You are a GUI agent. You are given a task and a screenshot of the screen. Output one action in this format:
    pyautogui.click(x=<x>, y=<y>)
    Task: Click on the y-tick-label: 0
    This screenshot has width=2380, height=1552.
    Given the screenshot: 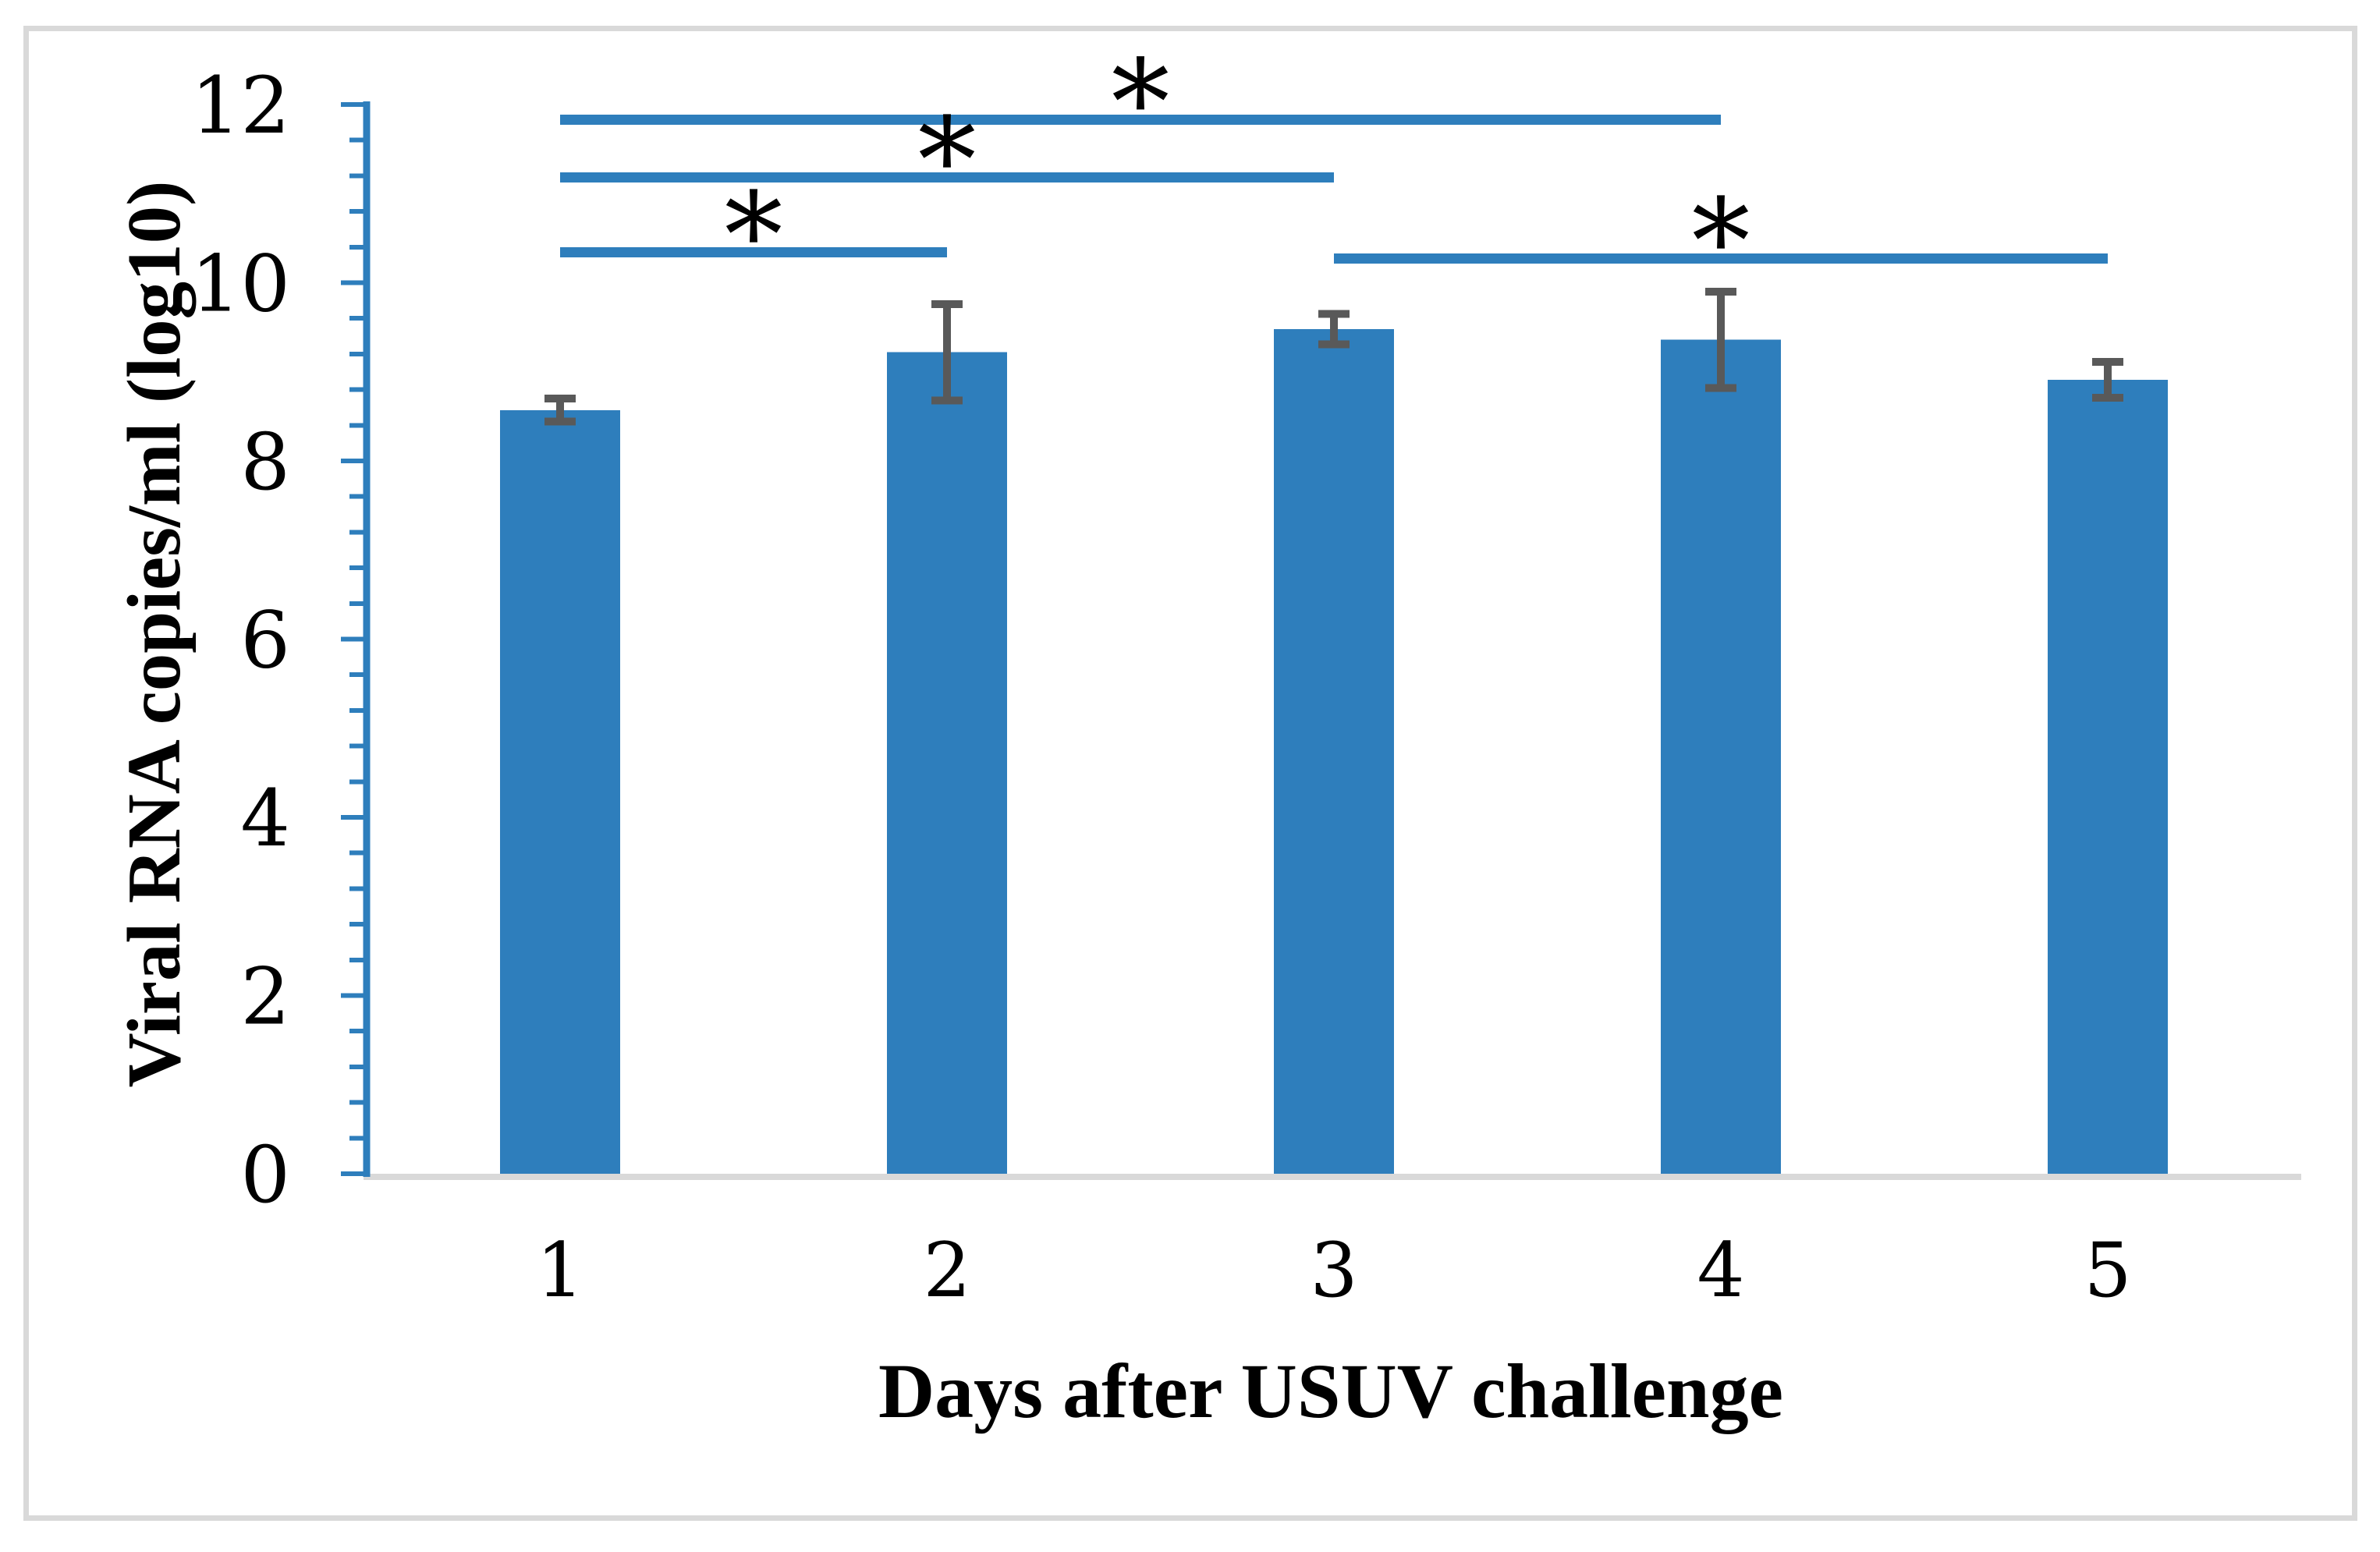 What is the action you would take?
    pyautogui.click(x=265, y=1175)
    